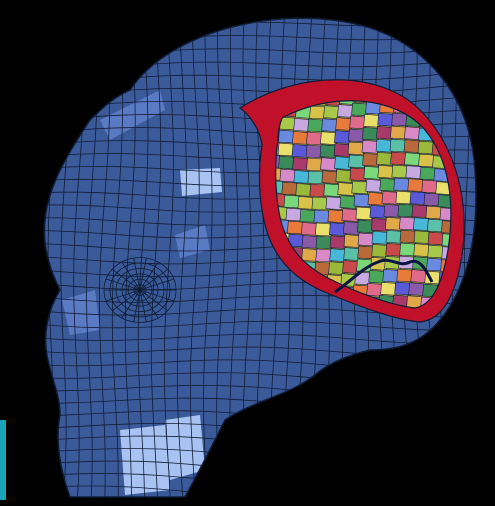 This screenshot has width=495, height=506. I want to click on eye-socket-mesh, so click(140, 290).